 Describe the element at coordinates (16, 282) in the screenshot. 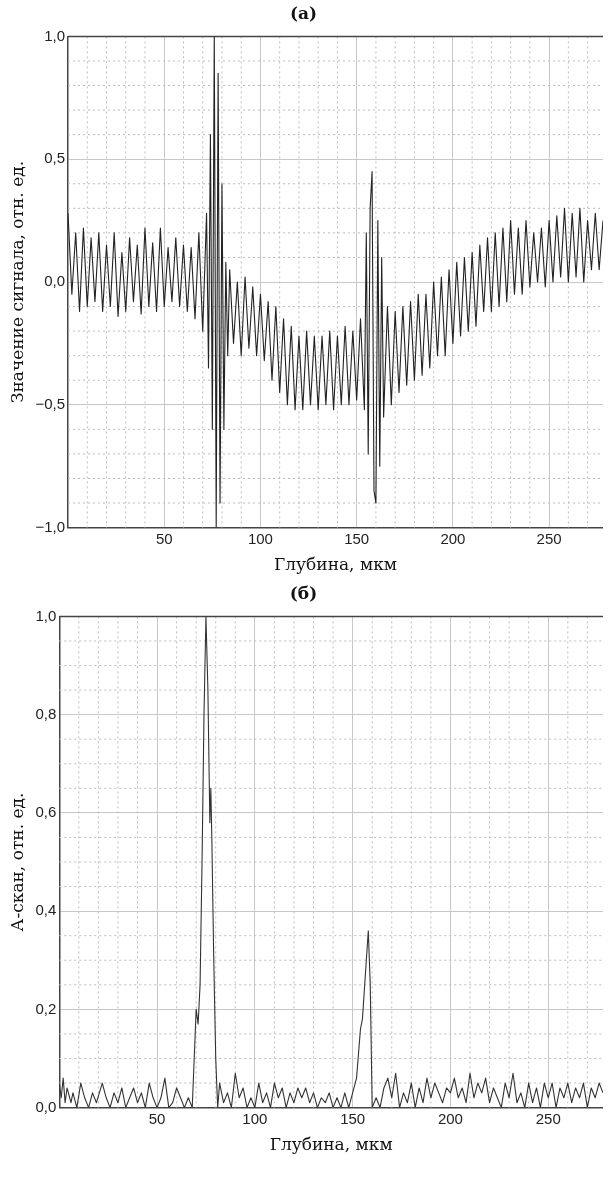

I see `y-axis-title: Значение сигнала, отн. ед.` at that location.